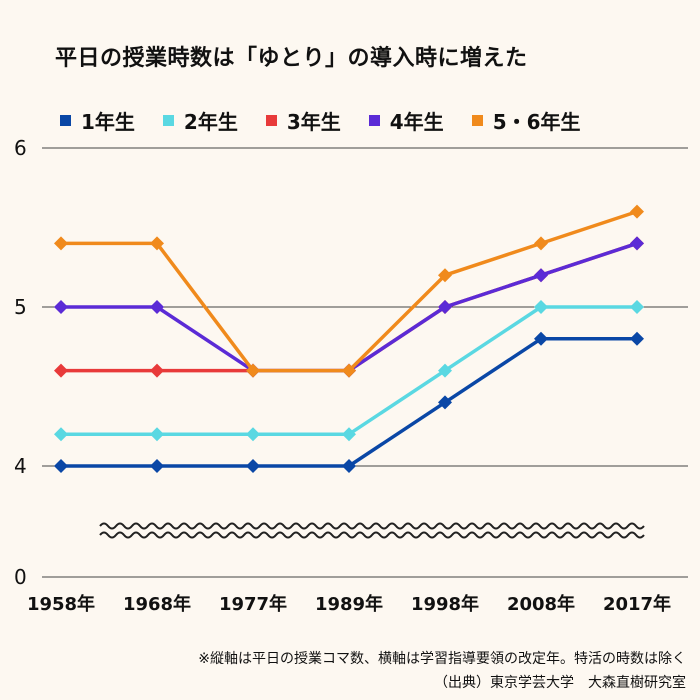 The image size is (700, 700). I want to click on chart-title: 平日の授業時数は「ゆとり」の導入時に増えた, so click(291, 58).